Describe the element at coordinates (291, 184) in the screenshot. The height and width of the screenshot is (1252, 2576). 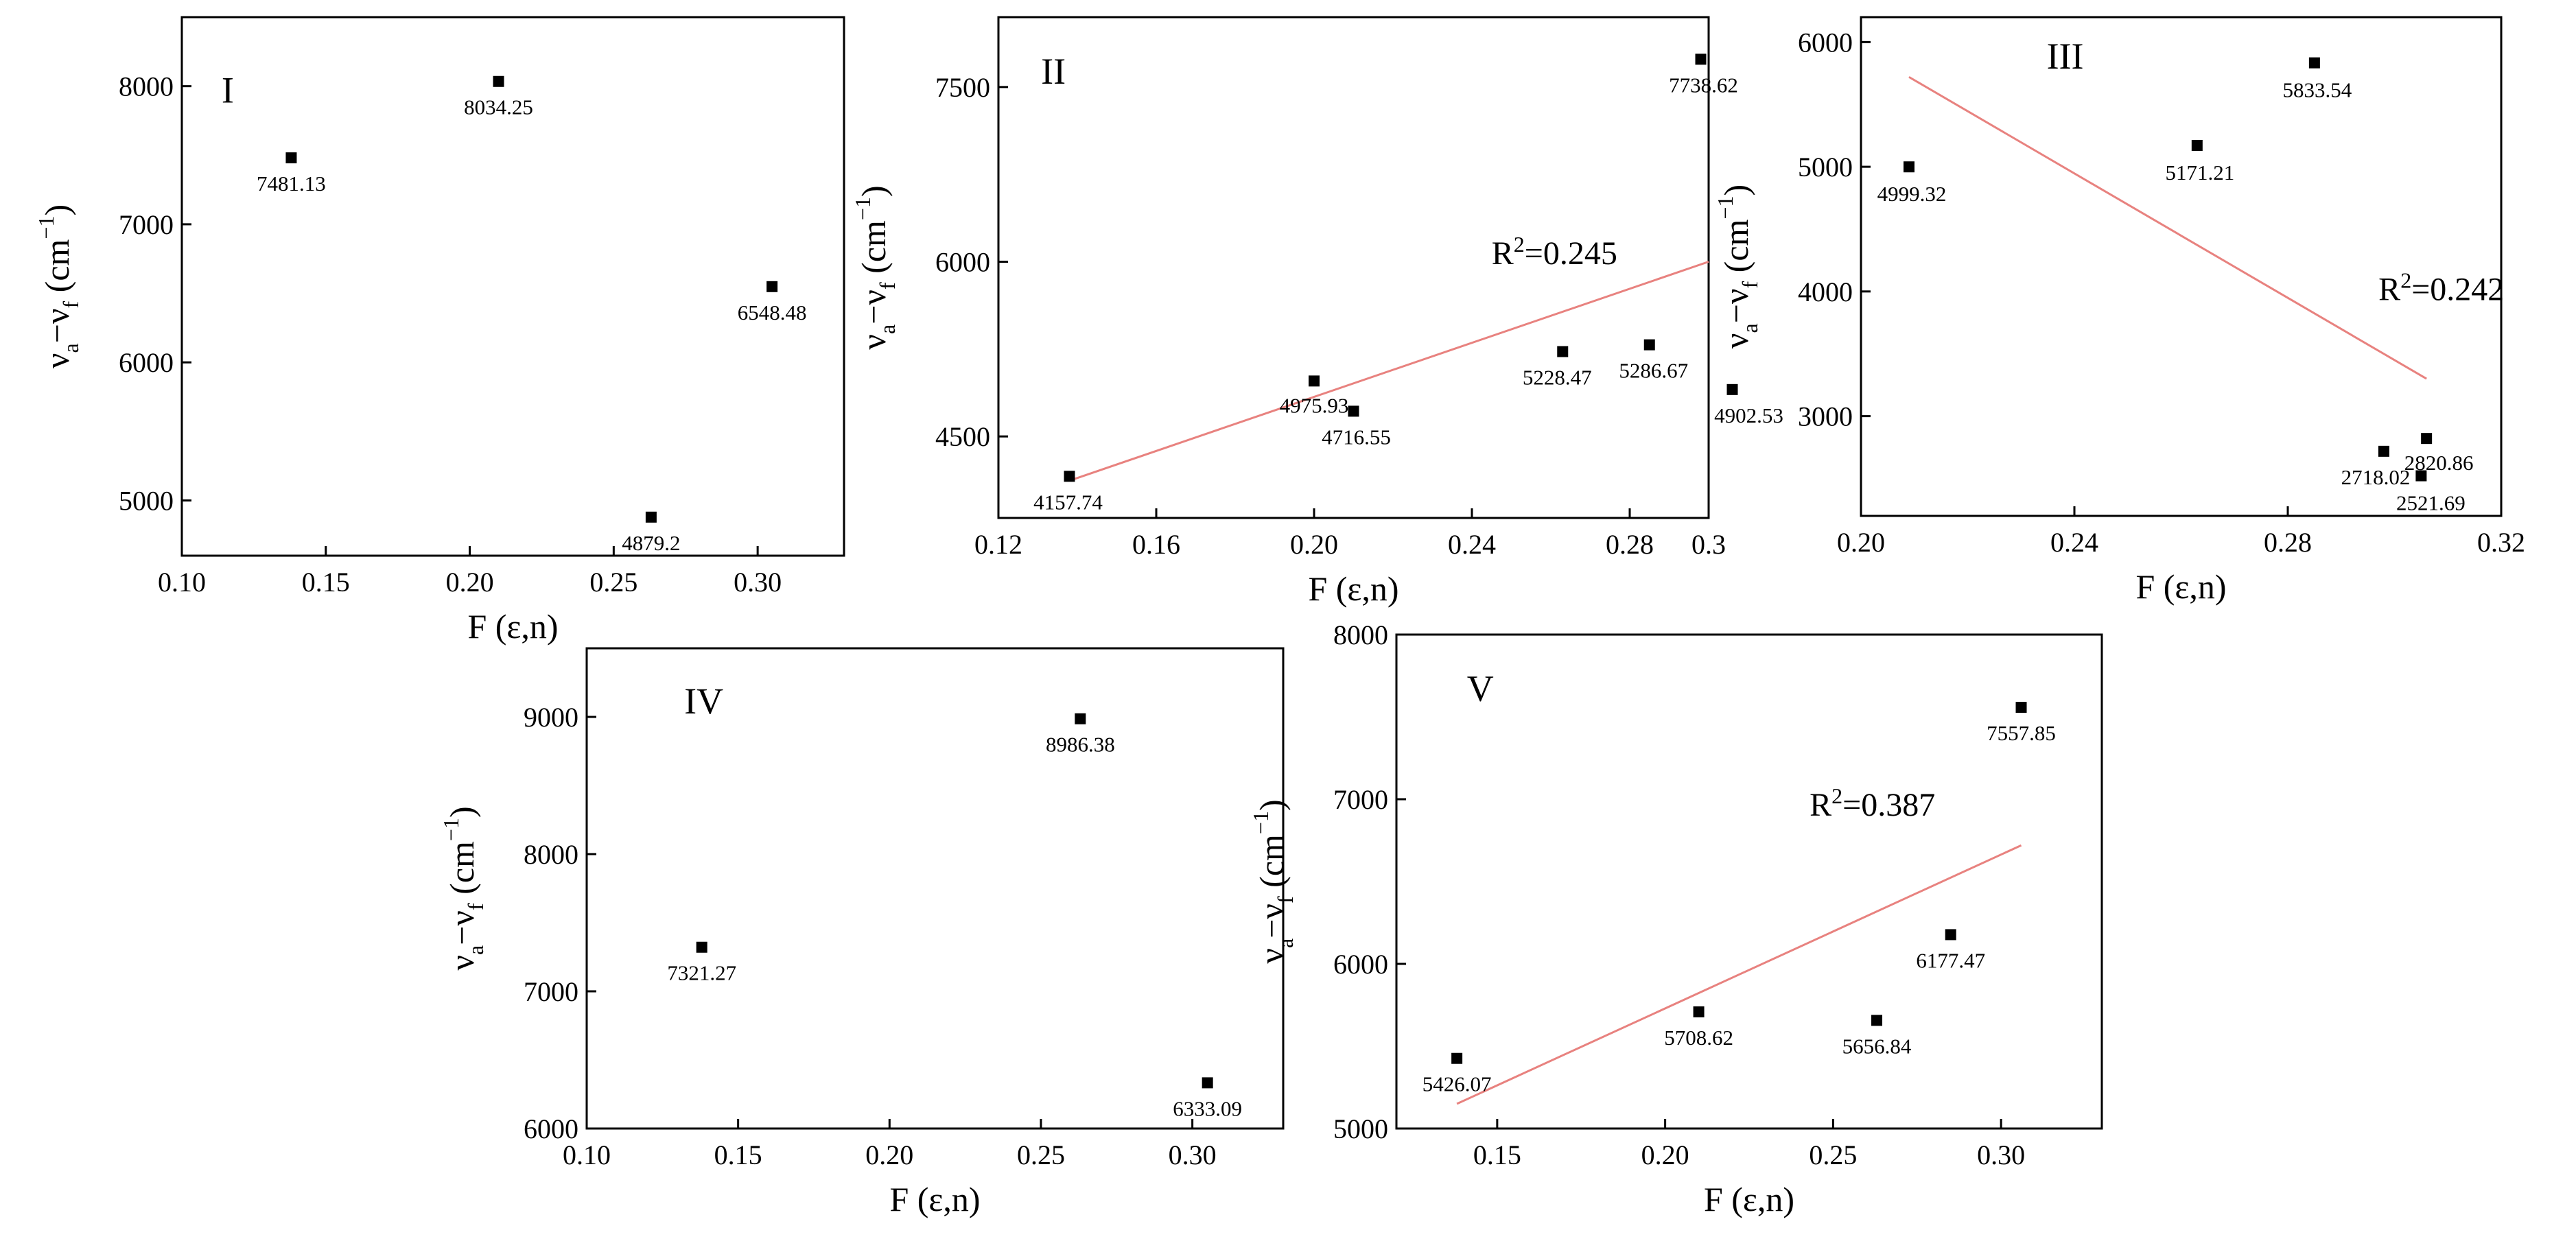
I see `data-point-label: 7481.13` at that location.